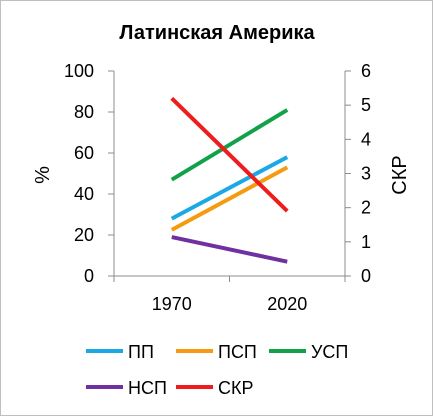 This screenshot has width=433, height=420. I want to click on series-line-СКР, so click(229, 154).